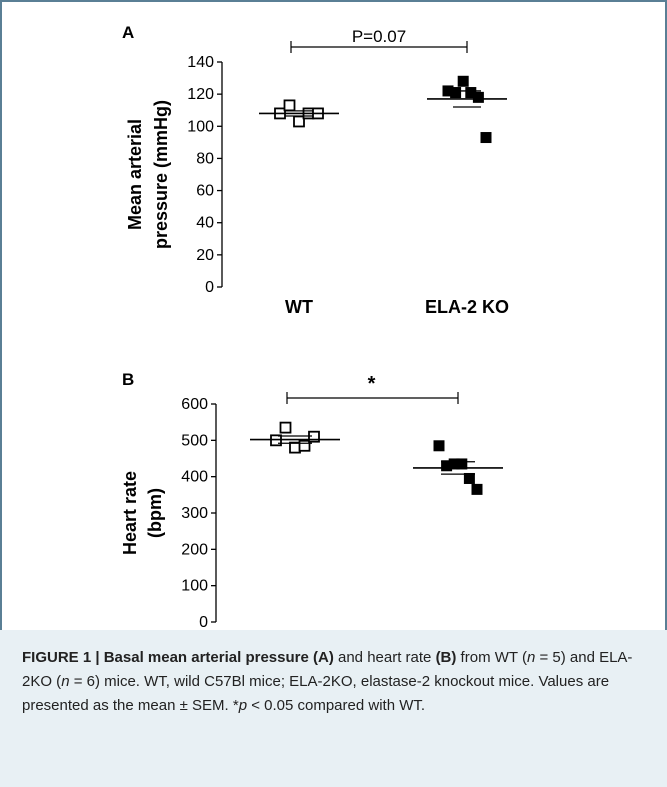 The height and width of the screenshot is (787, 667). I want to click on caption-wt-n: = 5) and ELA-2KO (, so click(327, 669).